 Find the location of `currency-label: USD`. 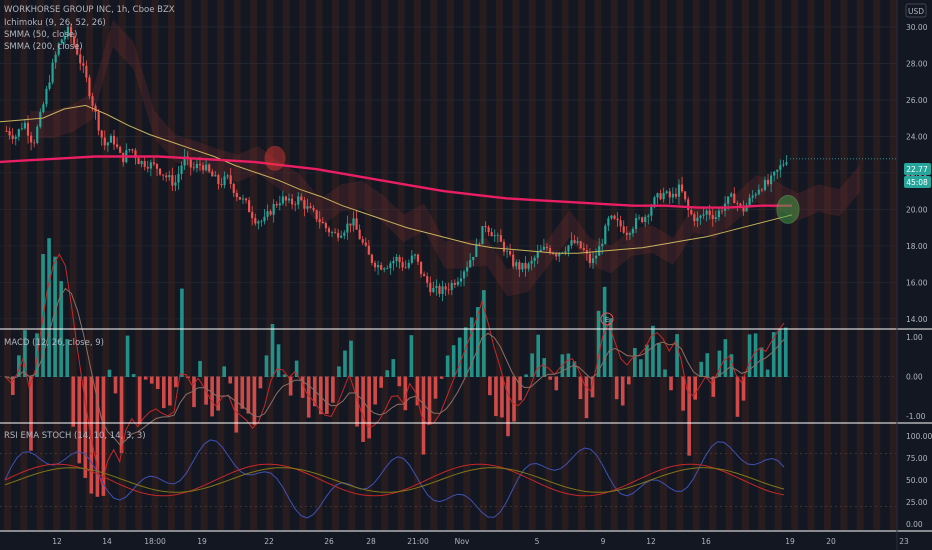

currency-label: USD is located at coordinates (916, 11).